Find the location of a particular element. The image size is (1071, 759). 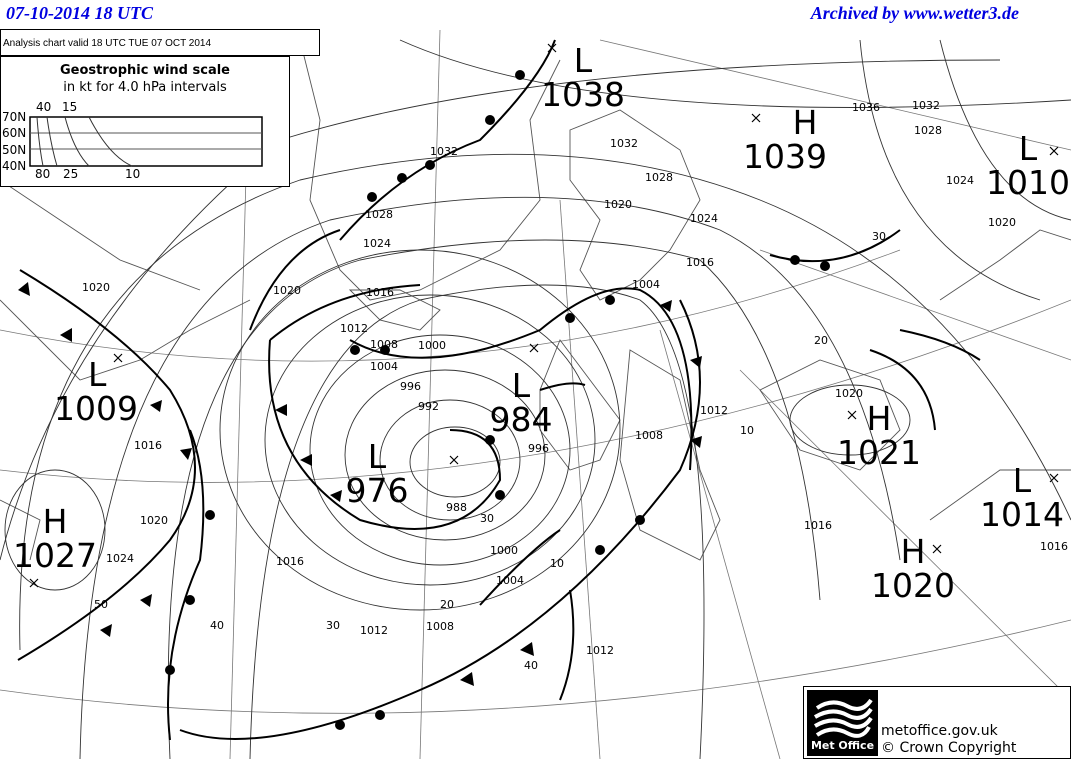

pressure-center-high: H 1020 is located at coordinates (913, 569).